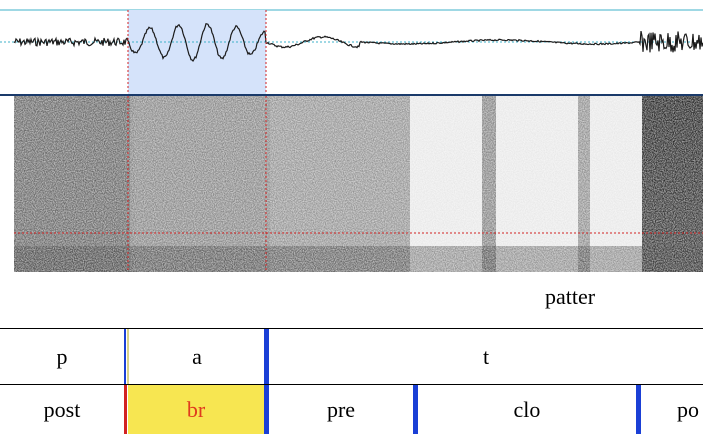 The width and height of the screenshot is (703, 434). What do you see at coordinates (358, 42) in the screenshot?
I see `waveform-trace` at bounding box center [358, 42].